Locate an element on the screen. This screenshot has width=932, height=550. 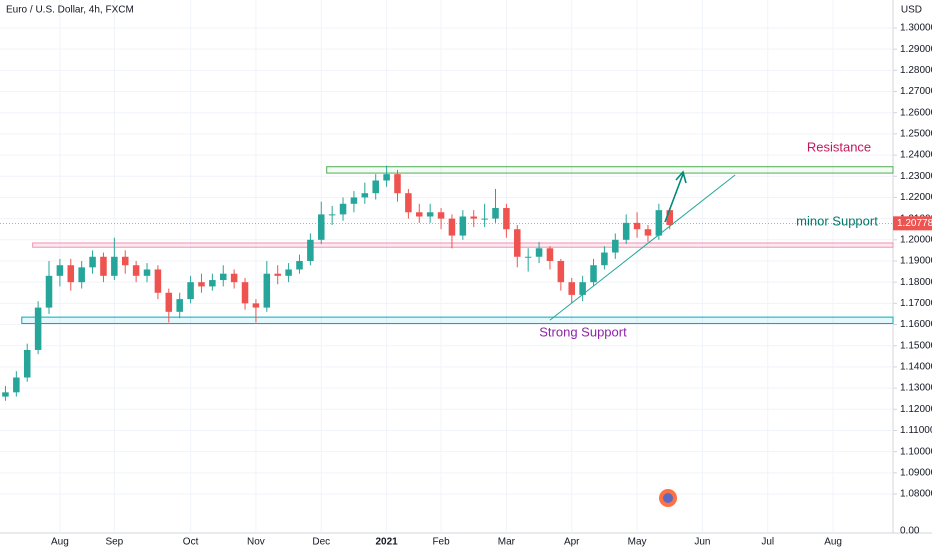
y-tick-label: 1.22000 is located at coordinates (916, 197).